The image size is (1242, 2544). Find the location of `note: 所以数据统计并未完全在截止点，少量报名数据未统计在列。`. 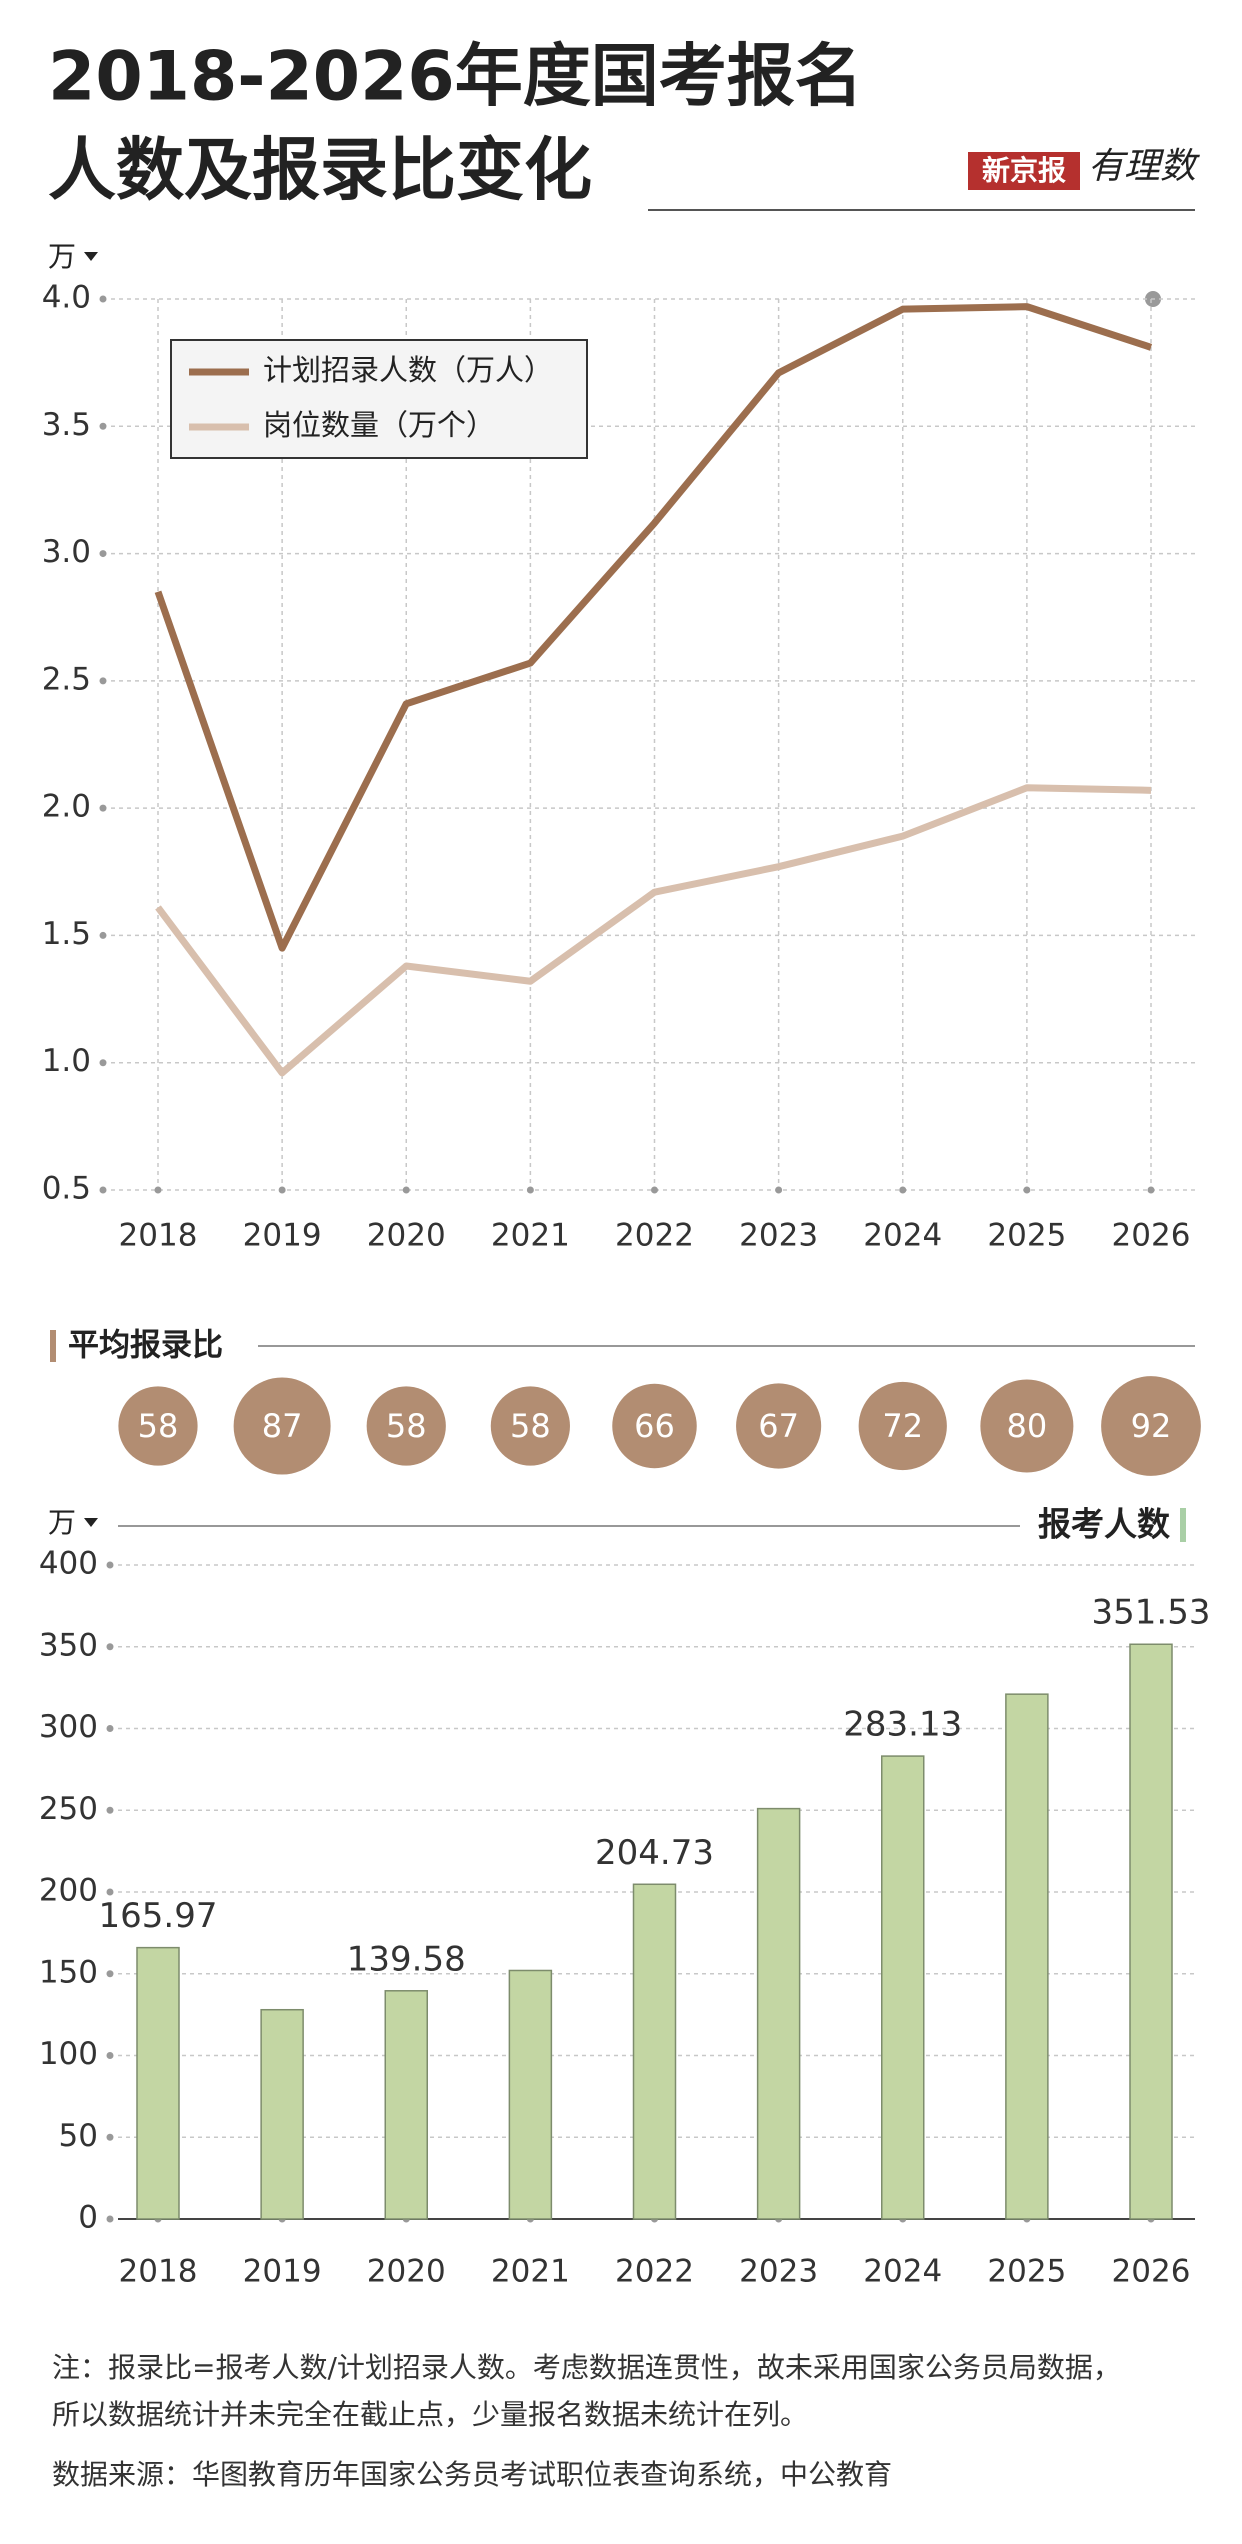

note: 所以数据统计并未完全在截止点，少量报名数据未统计在列。 is located at coordinates (430, 2414).